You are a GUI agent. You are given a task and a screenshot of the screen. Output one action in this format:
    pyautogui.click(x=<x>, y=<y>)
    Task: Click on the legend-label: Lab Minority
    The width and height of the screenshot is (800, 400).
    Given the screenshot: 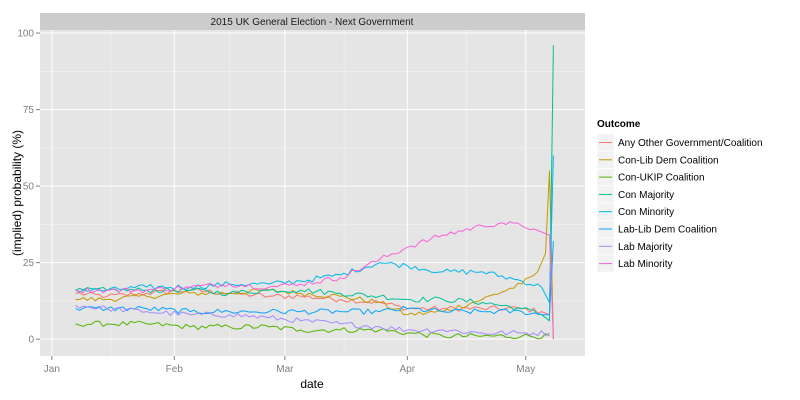 What is the action you would take?
    pyautogui.click(x=645, y=264)
    